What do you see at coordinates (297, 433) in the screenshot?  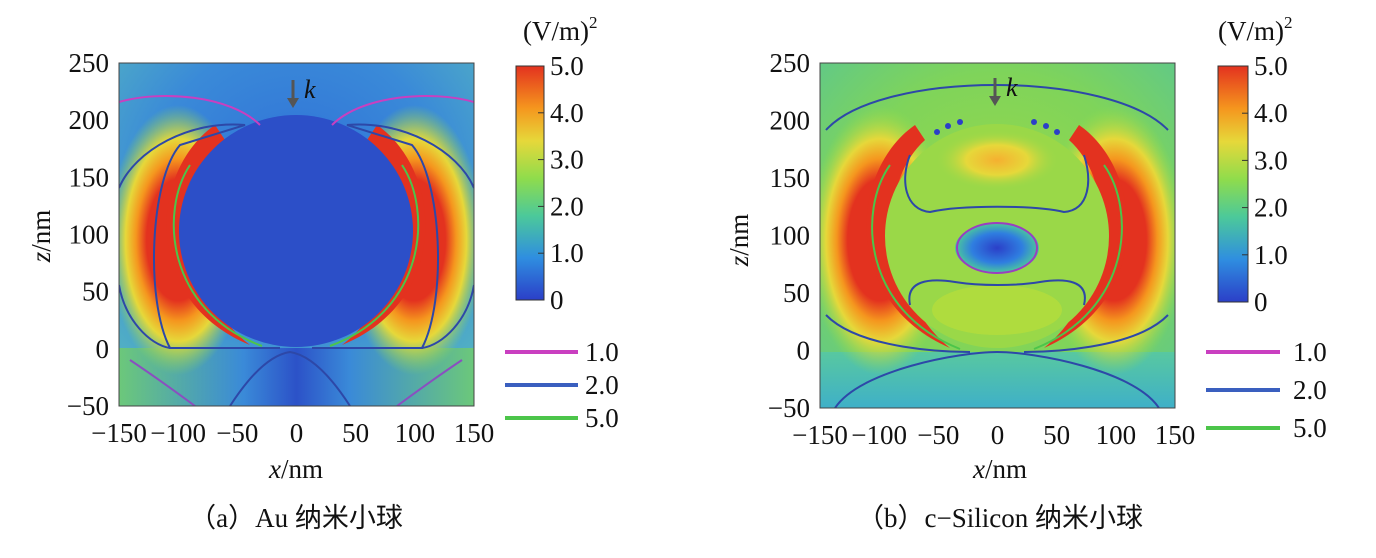 I see `panel-a-x-tick-label: 0` at bounding box center [297, 433].